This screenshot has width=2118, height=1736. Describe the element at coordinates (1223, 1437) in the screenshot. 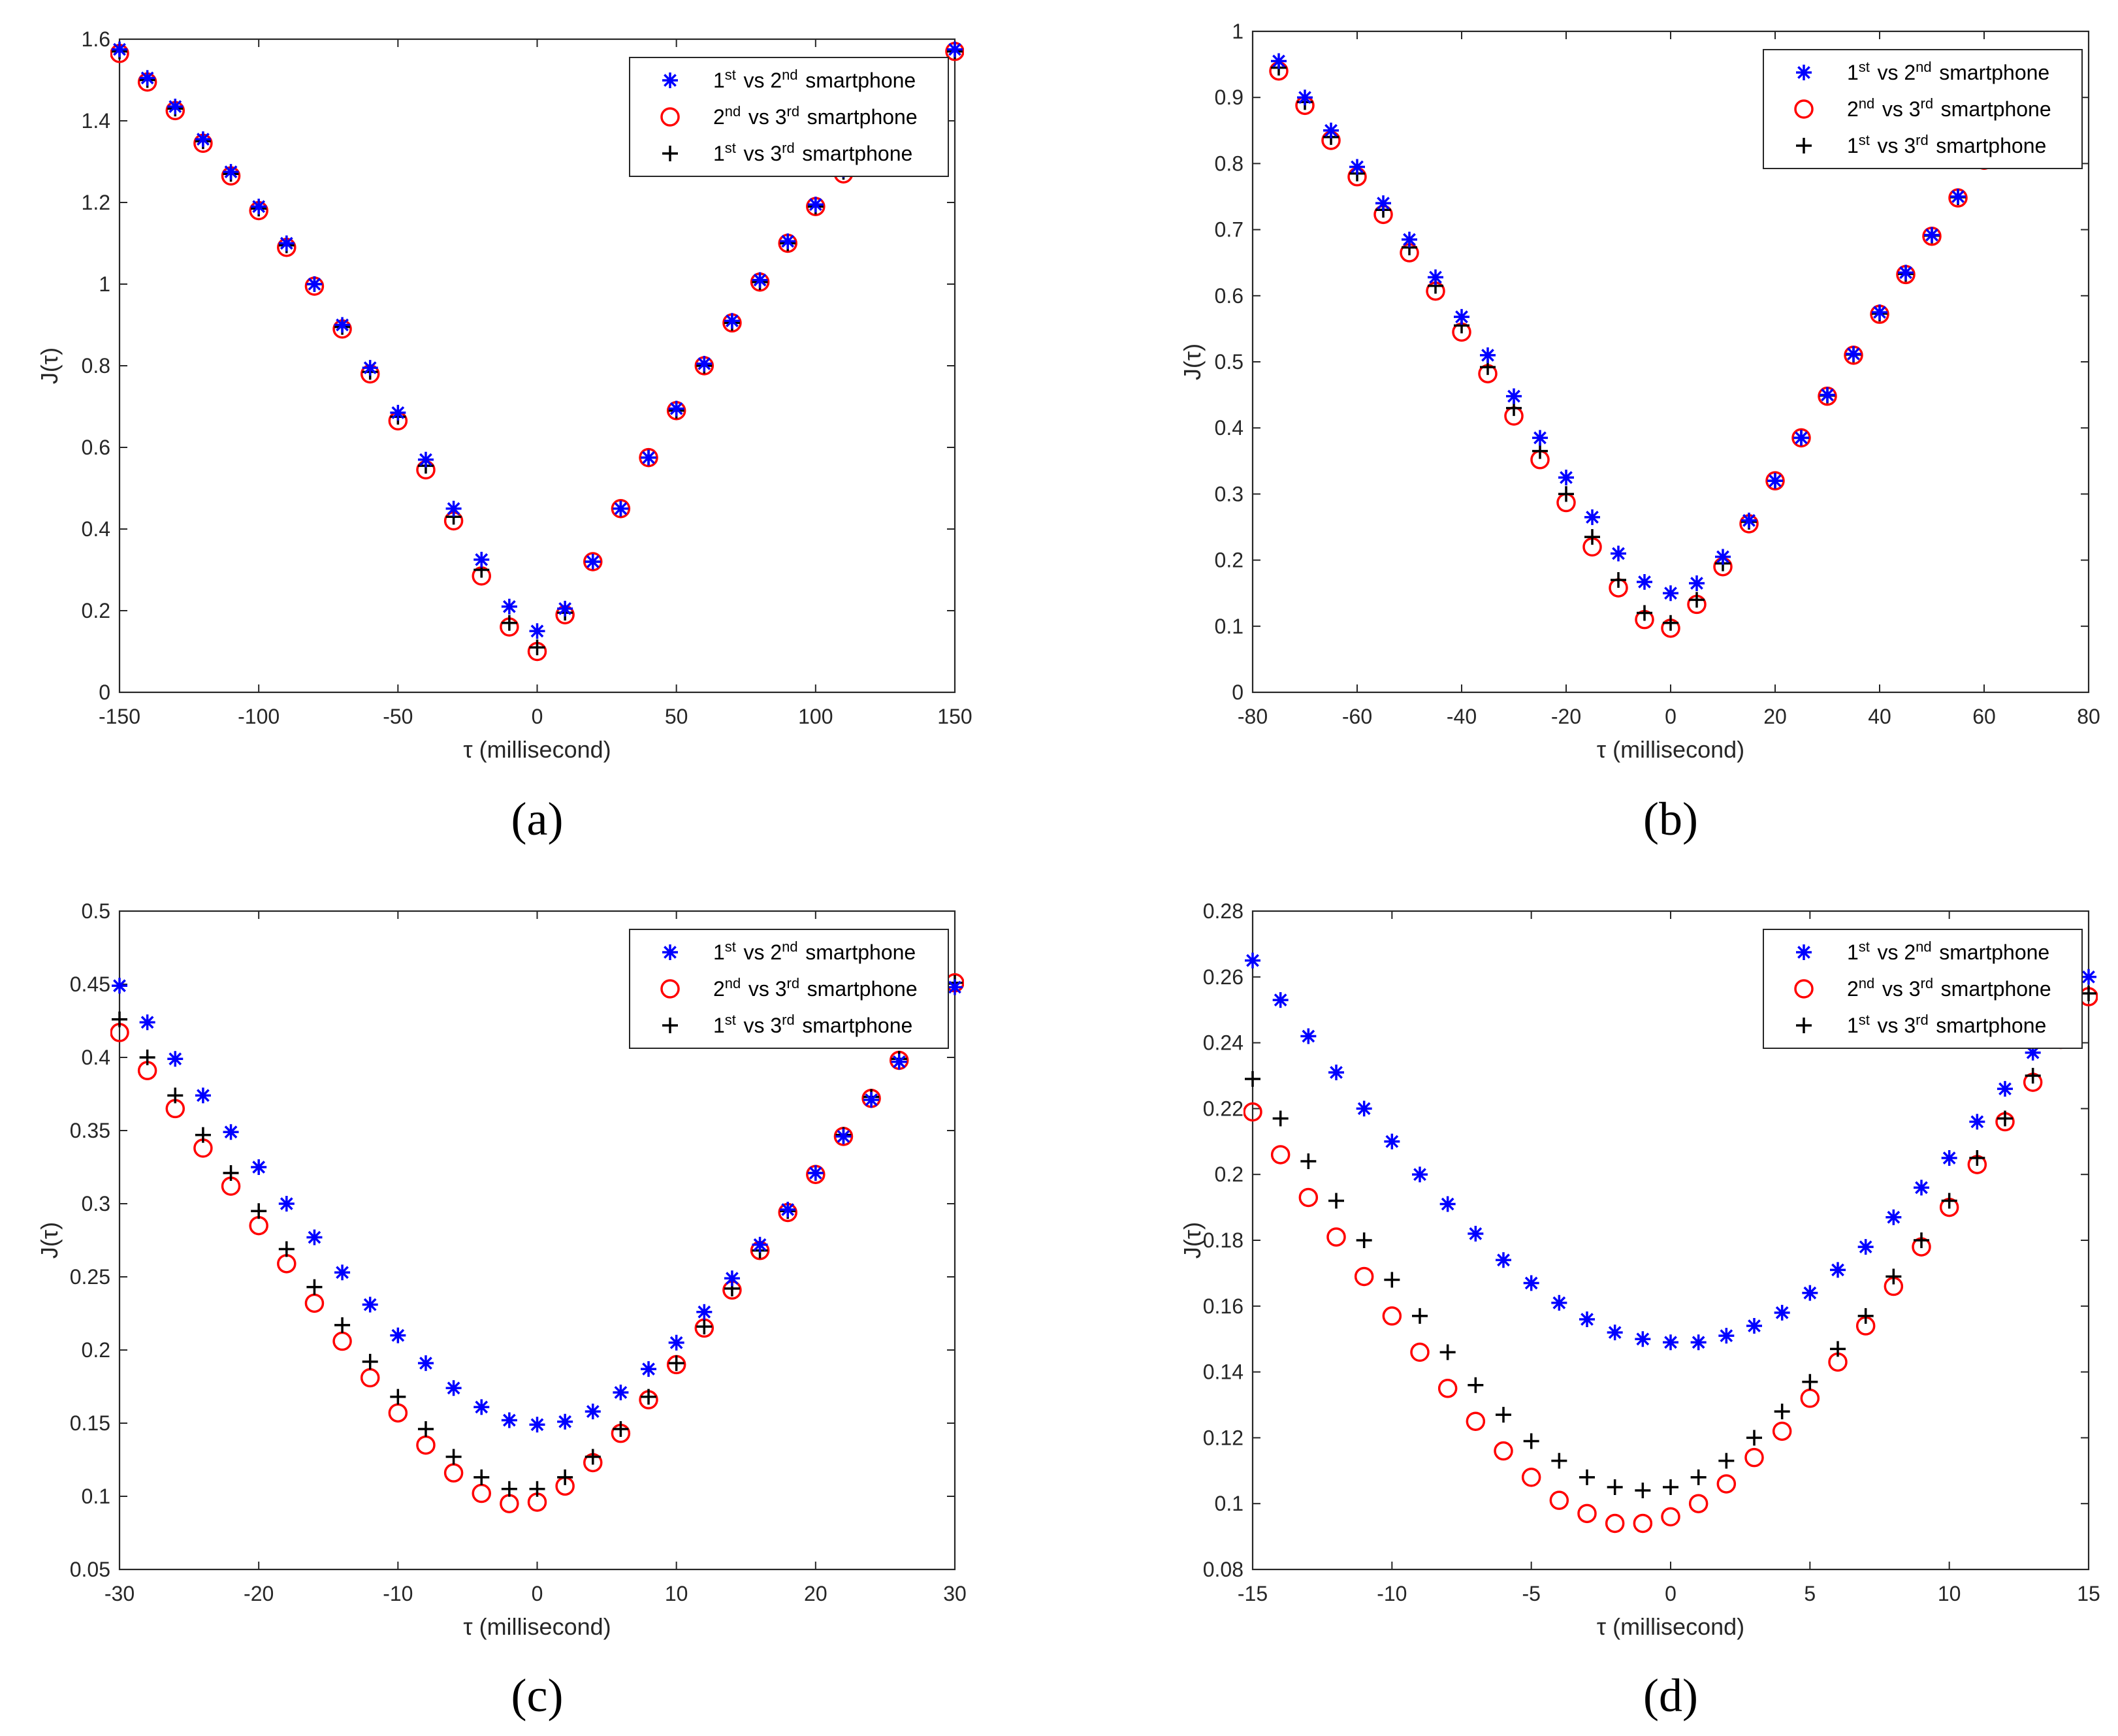

I see `y-tick-label: 0.12` at that location.